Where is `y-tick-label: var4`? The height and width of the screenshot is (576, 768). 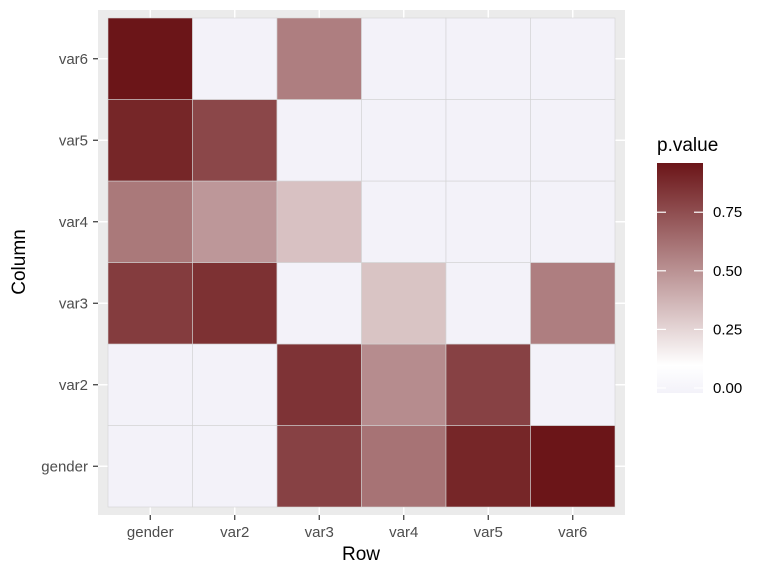 y-tick-label: var4 is located at coordinates (73, 222).